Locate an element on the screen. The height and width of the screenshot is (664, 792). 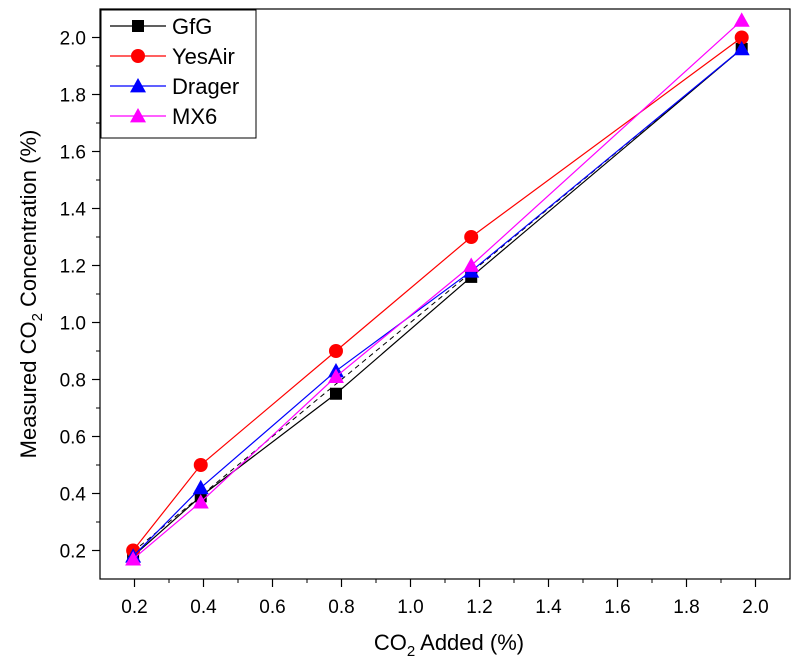
y-axis-ticks: 0.2 0.4 0.6 0.8 1.0 1.2 1.4 1.6 1.8 2.0 is located at coordinates (80, 296).